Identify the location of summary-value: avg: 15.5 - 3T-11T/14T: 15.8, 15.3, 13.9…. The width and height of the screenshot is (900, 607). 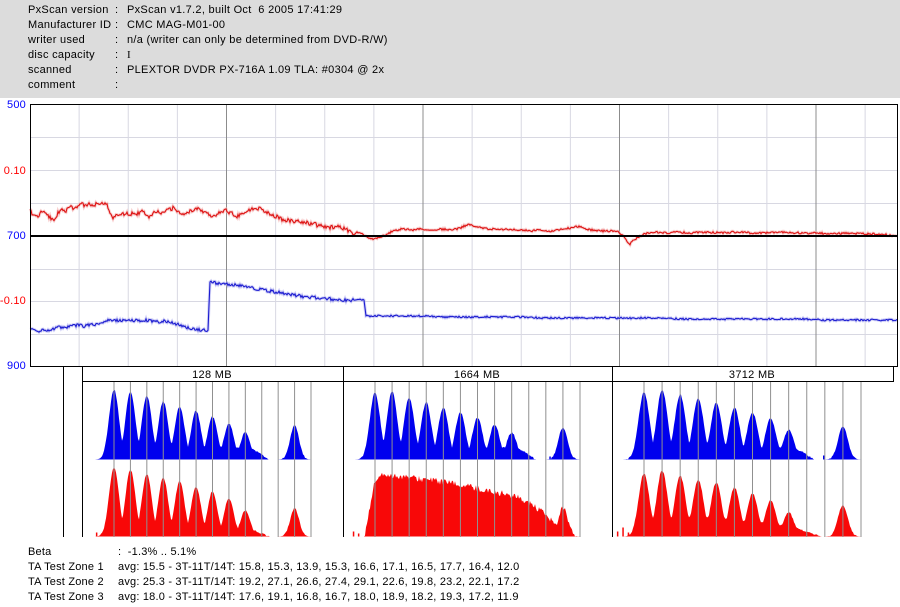
(319, 567).